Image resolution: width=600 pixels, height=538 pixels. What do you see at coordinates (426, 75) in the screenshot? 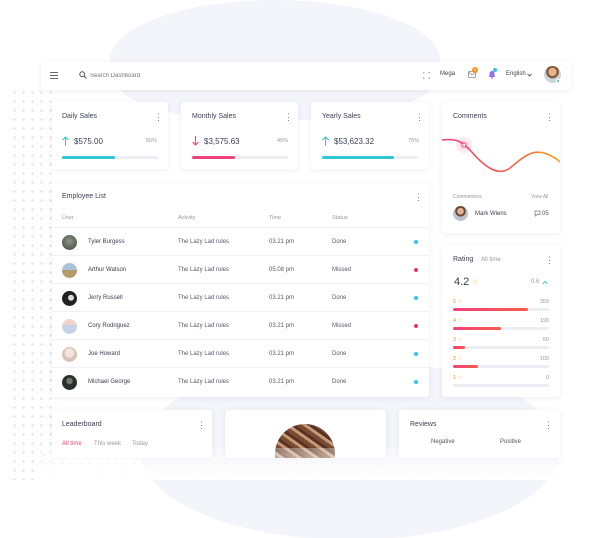
I see `fullscreen-icon` at bounding box center [426, 75].